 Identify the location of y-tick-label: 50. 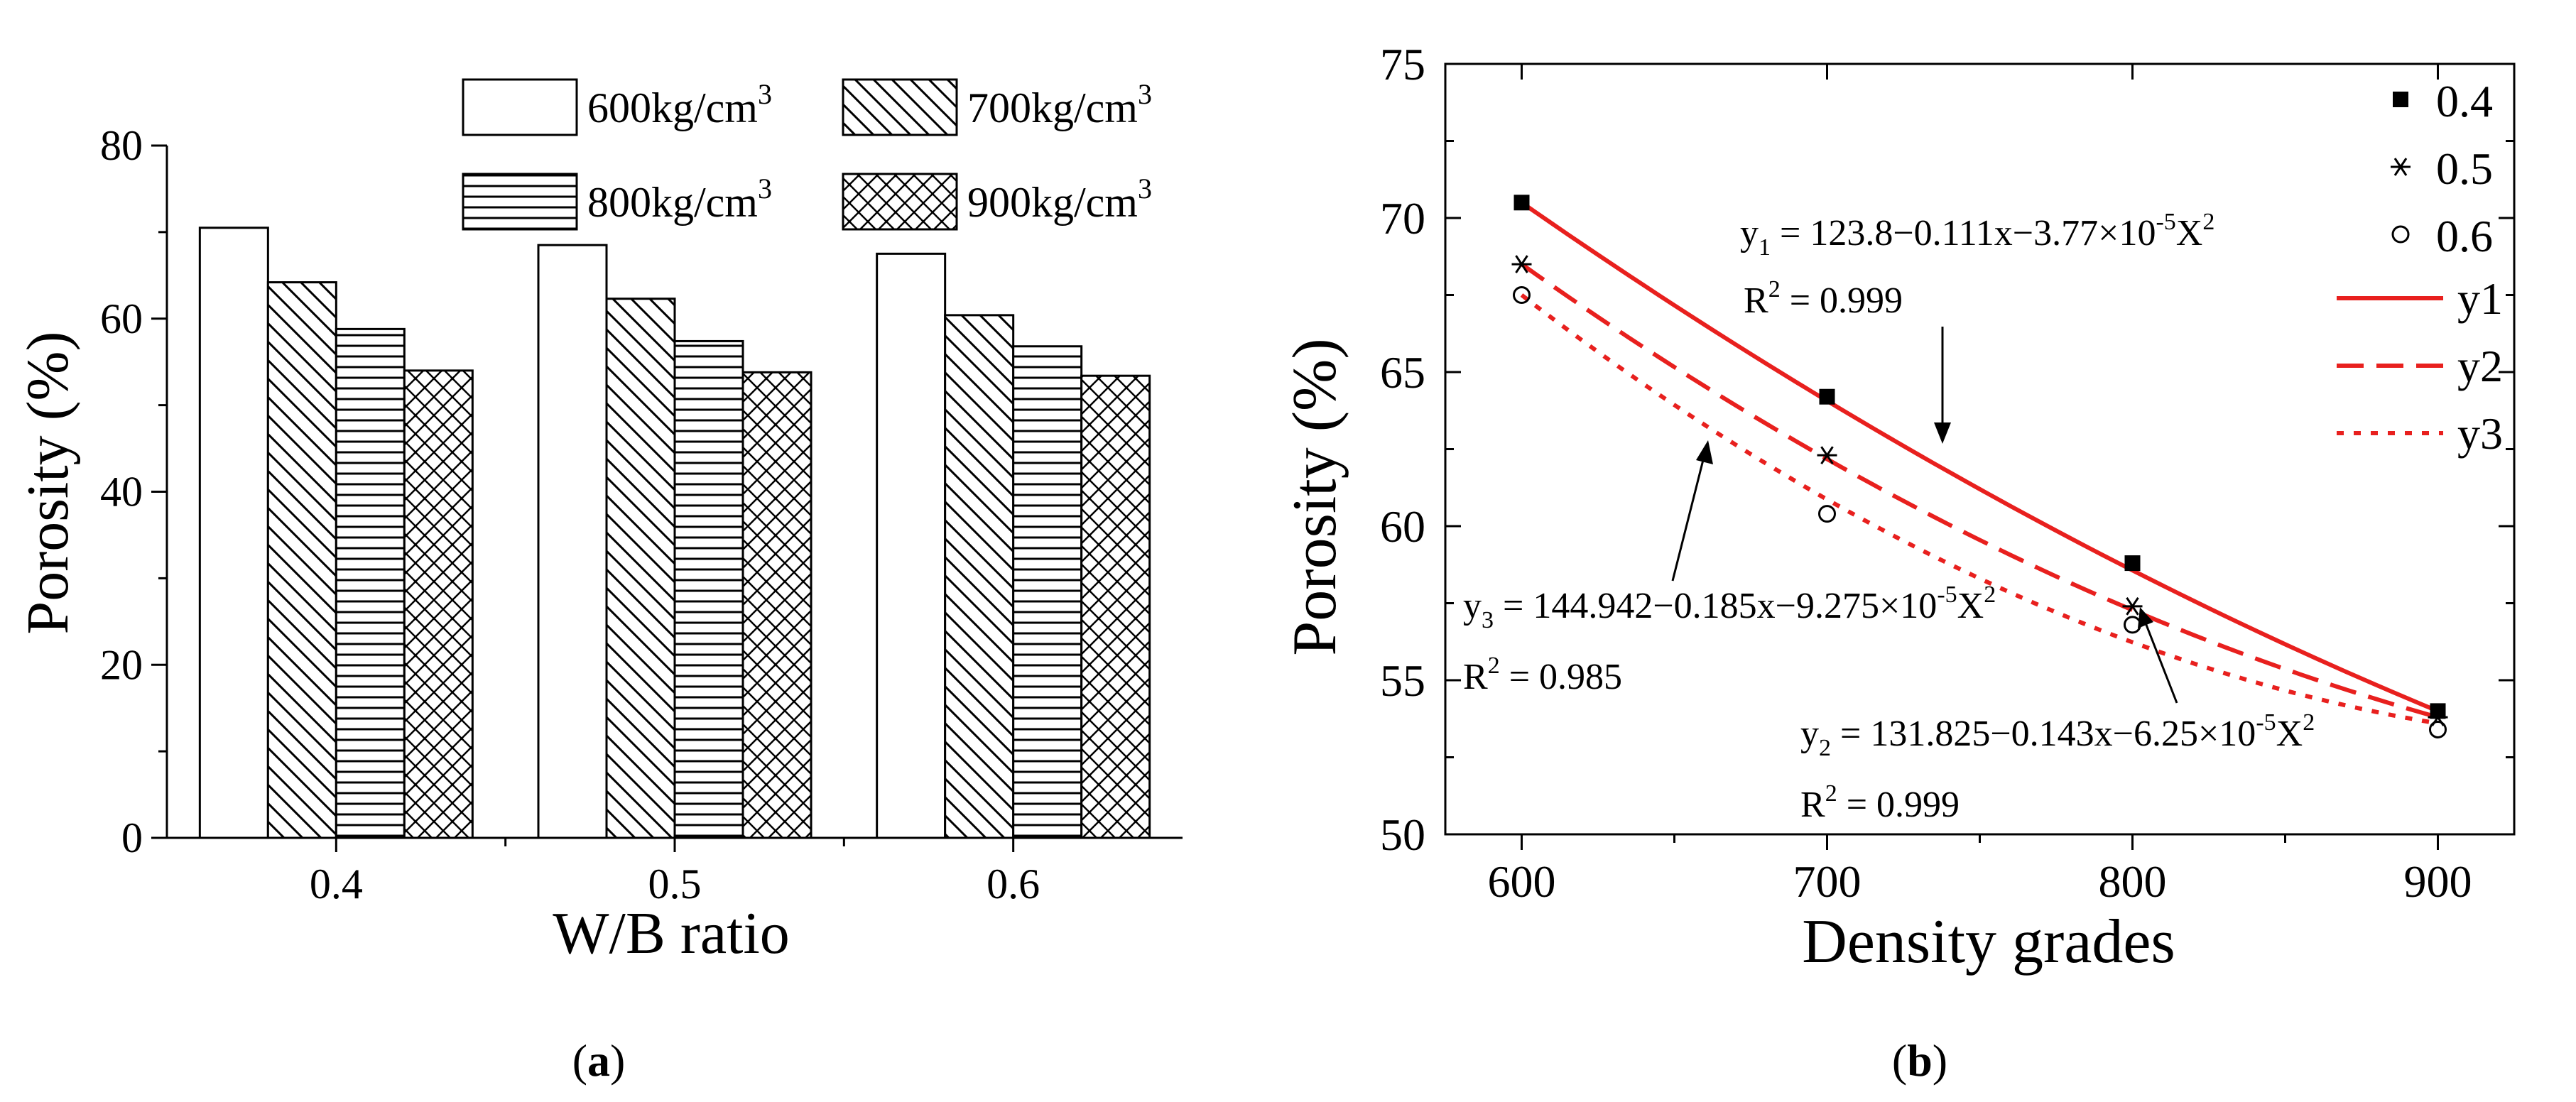
(1403, 835).